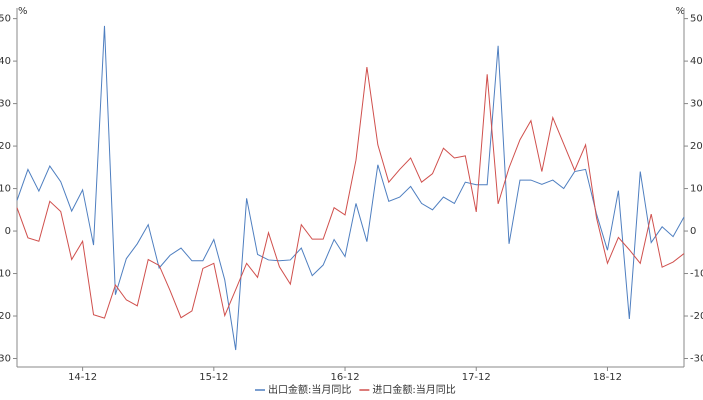 This screenshot has width=703, height=400. I want to click on y2-tick-label: -30, so click(696, 359).